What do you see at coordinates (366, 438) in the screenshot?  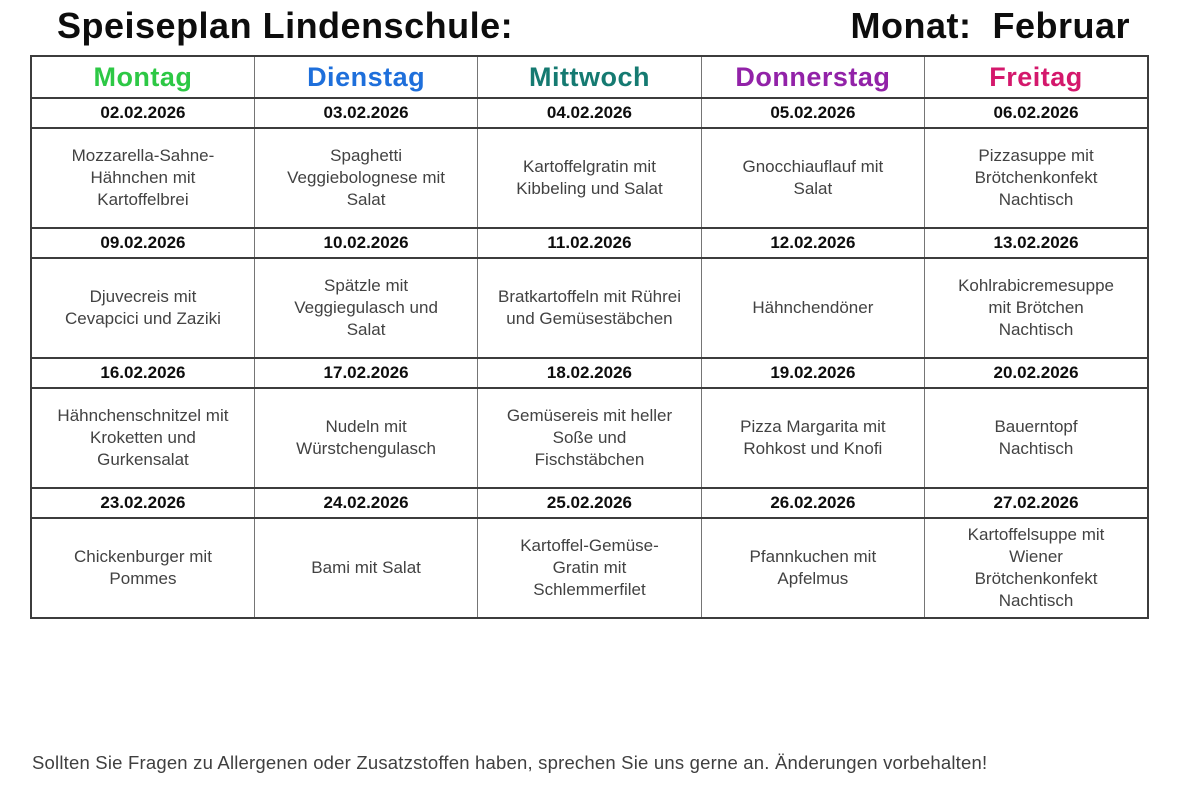 I see `meal-cell-w3-dienstag: Nudeln mit Würstchengulasch` at bounding box center [366, 438].